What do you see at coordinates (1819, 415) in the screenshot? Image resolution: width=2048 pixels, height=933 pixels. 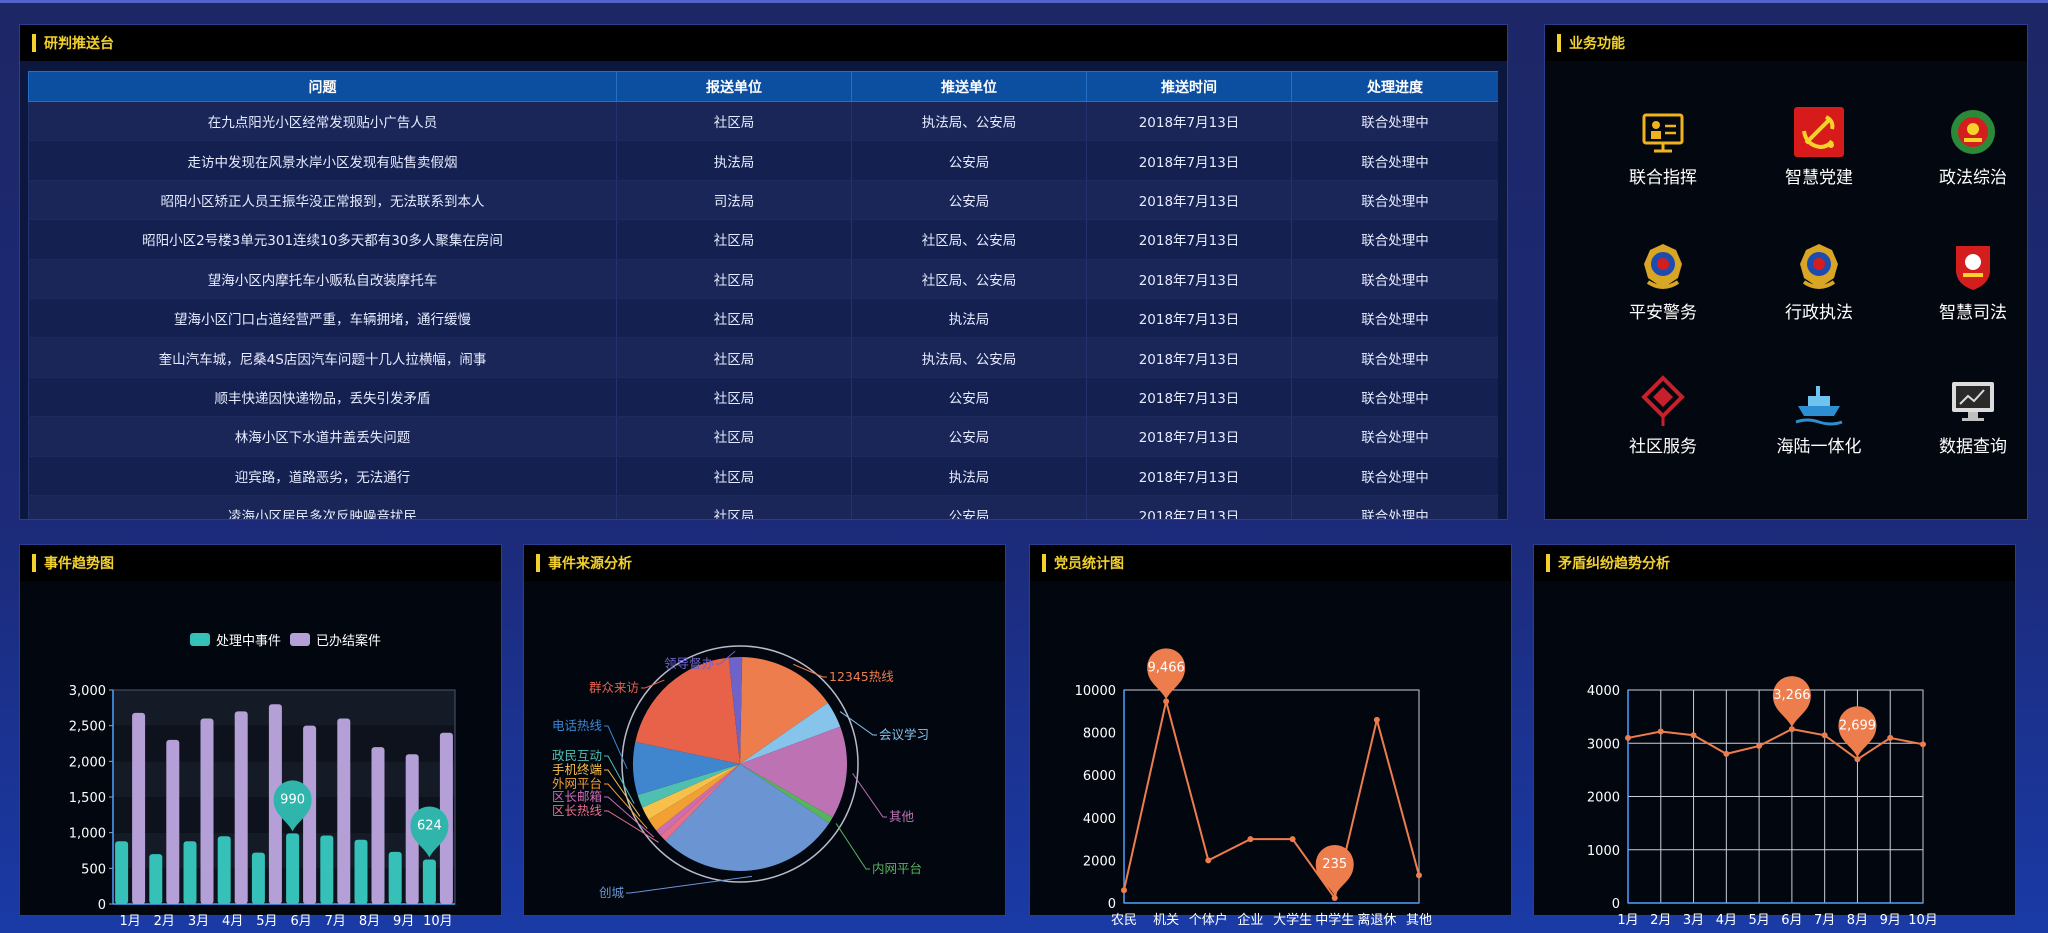 I see `func-sea-land: 海陆一体化` at bounding box center [1819, 415].